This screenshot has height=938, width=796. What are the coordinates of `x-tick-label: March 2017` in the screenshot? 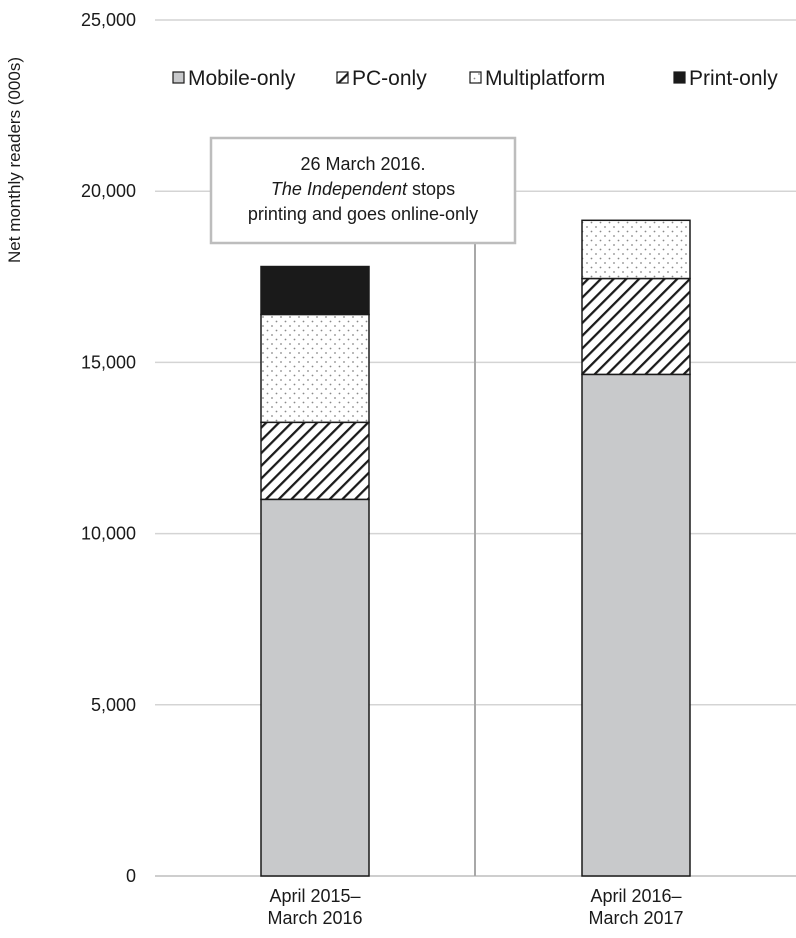 It's located at (635, 918).